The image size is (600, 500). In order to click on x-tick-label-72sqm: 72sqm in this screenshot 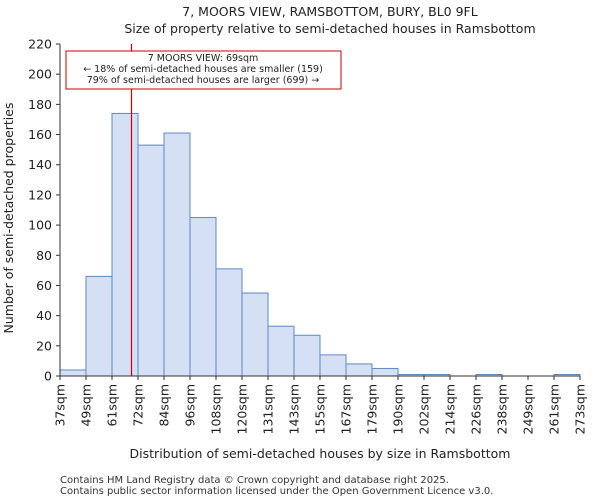, I will do `click(138, 405)`.